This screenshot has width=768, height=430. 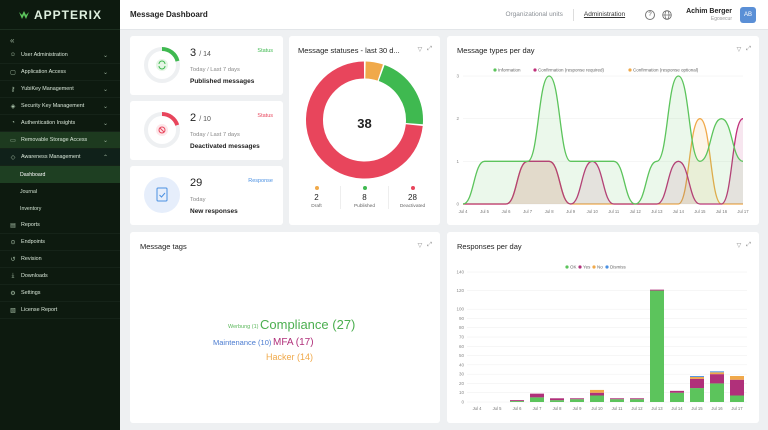 What do you see at coordinates (60, 259) in the screenshot?
I see `sidebar-item-revision: ↺ Revision` at bounding box center [60, 259].